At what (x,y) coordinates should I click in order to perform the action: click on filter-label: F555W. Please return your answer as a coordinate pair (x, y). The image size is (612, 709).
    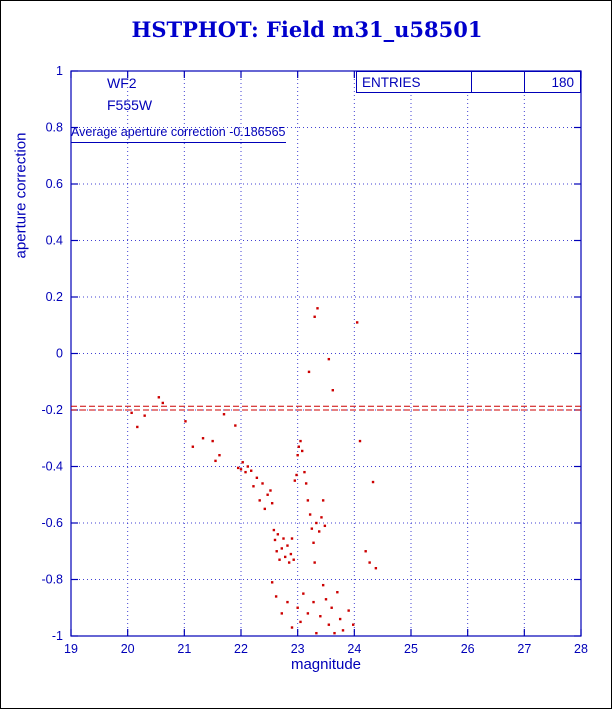
    Looking at the image, I should click on (130, 105).